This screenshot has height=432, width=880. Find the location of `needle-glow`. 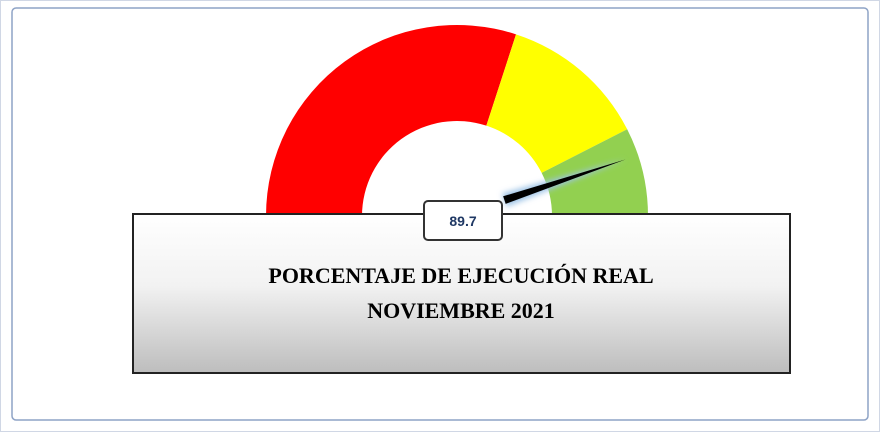

needle-glow is located at coordinates (564, 183).